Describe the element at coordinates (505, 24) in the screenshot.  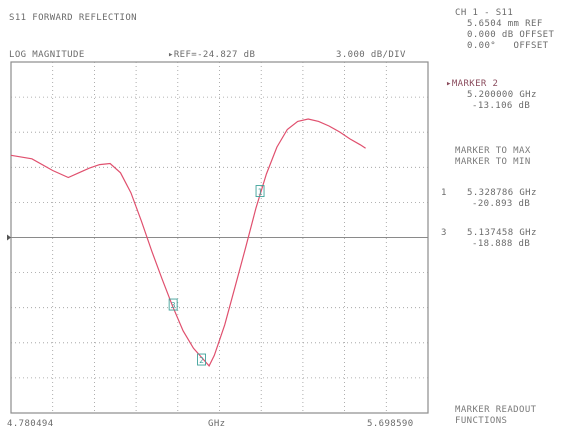
I see `reference-plane: 5.6504 mm REF` at that location.